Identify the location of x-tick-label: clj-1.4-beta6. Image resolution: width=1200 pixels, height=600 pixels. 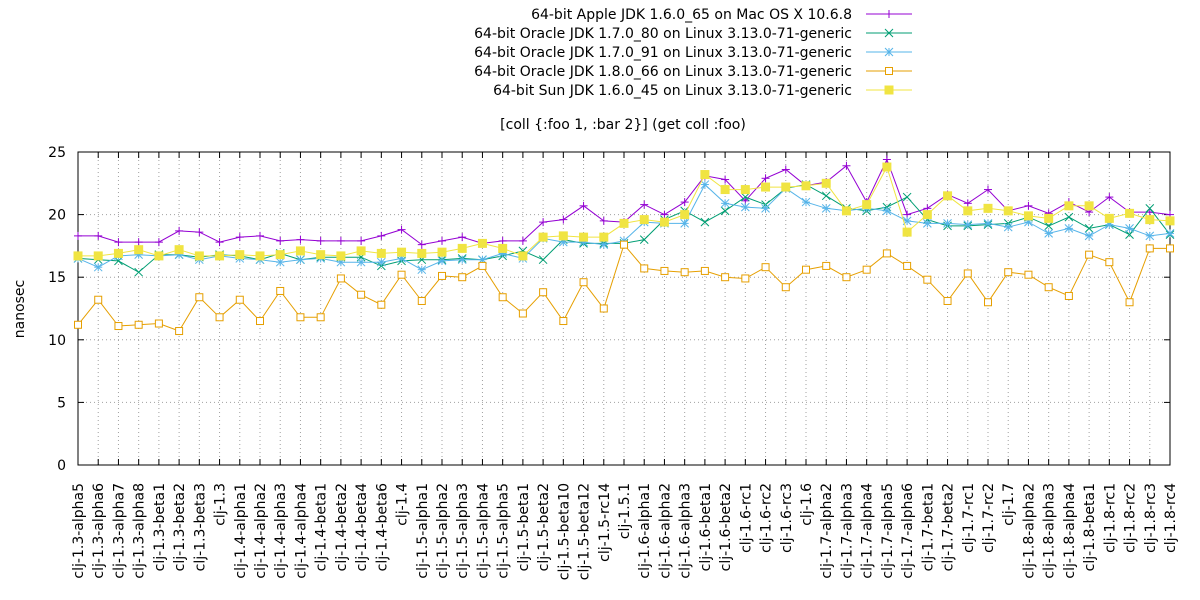
(382, 527).